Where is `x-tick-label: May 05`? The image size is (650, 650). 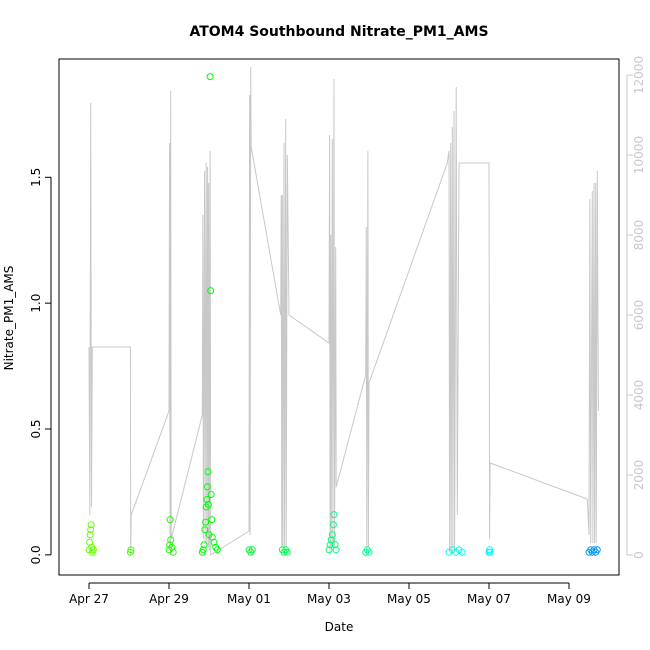
x-tick-label: May 05 is located at coordinates (409, 599).